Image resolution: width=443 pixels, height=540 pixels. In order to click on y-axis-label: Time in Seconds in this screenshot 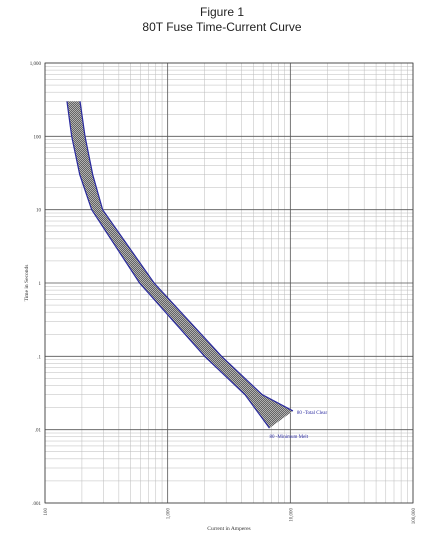, I will do `click(27, 283)`.